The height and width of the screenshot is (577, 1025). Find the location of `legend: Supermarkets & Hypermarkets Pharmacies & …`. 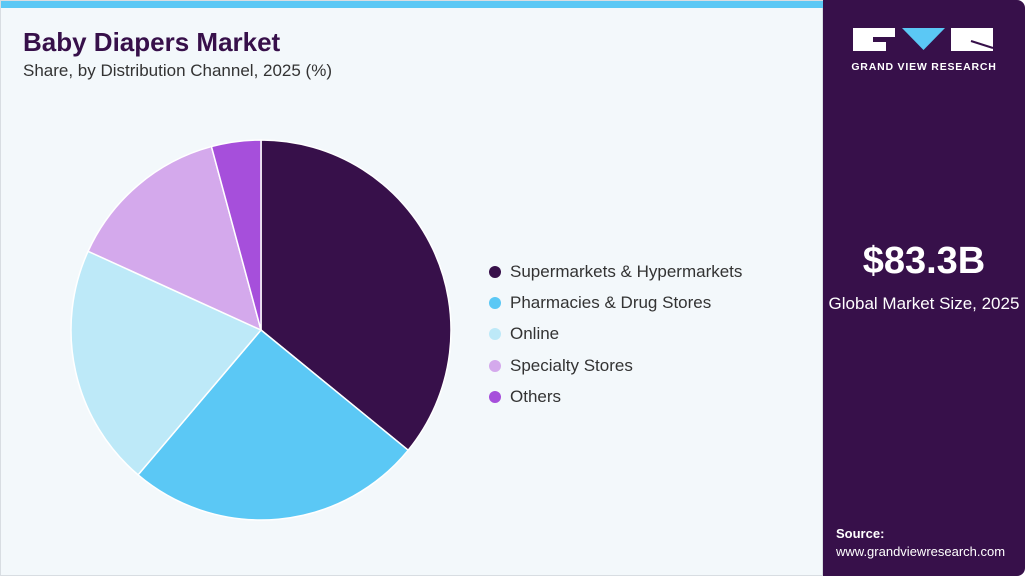

legend: Supermarkets & Hypermarkets Pharmacies & … is located at coordinates (615, 334).